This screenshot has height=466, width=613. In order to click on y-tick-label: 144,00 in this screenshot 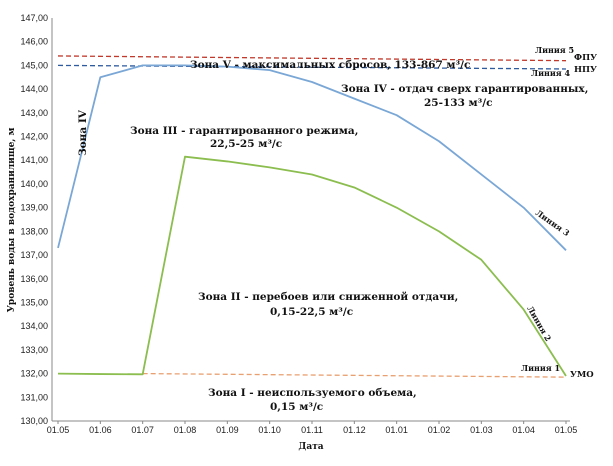, I will do `click(34, 89)`.